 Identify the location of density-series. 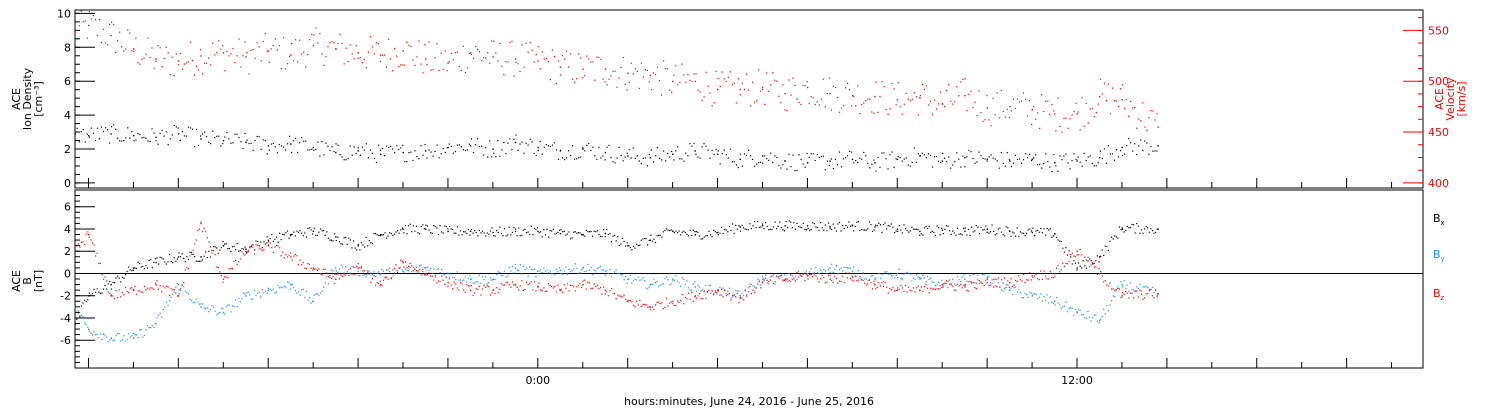
(616, 148).